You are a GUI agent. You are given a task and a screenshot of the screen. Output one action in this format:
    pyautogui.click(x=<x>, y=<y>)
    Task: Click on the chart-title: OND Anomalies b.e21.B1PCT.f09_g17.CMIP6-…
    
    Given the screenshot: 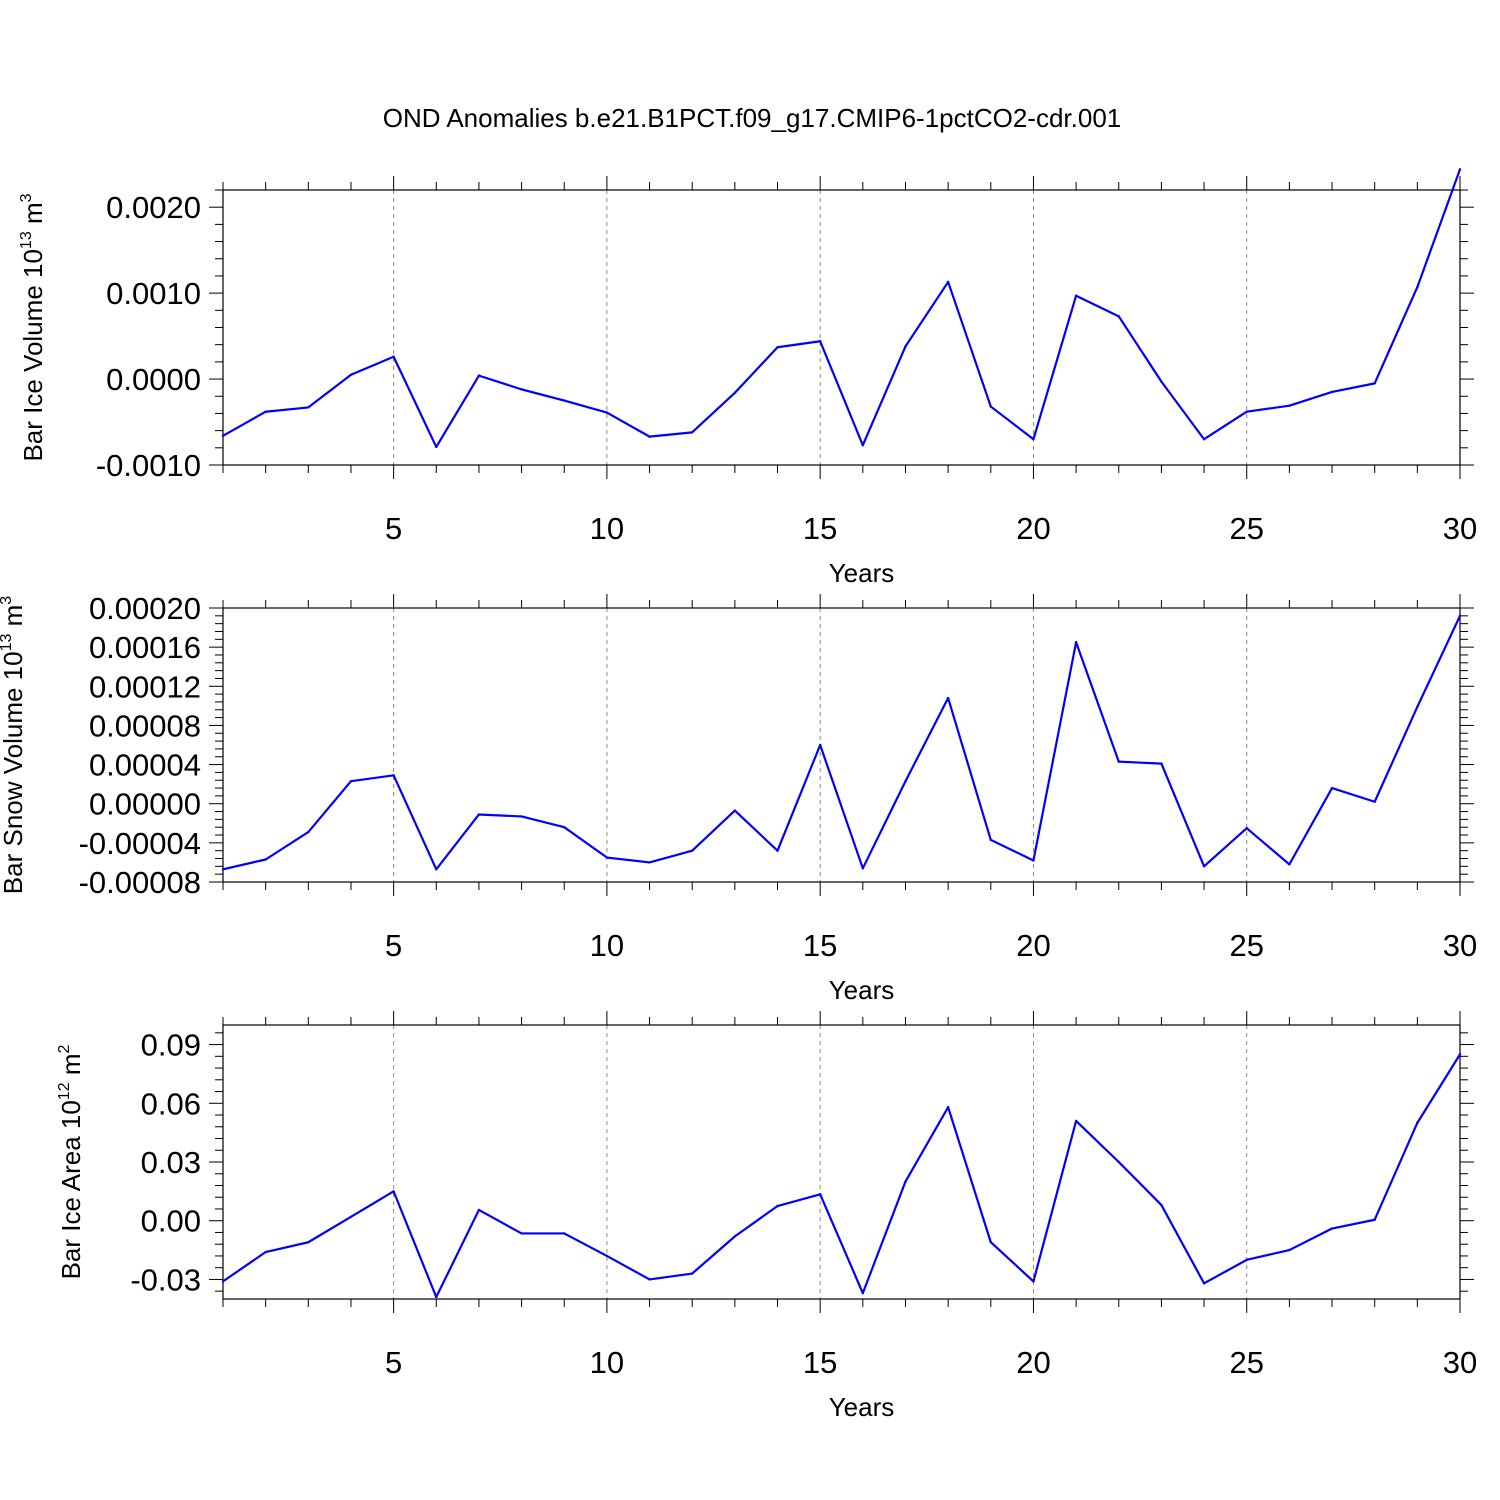 What is the action you would take?
    pyautogui.click(x=752, y=118)
    